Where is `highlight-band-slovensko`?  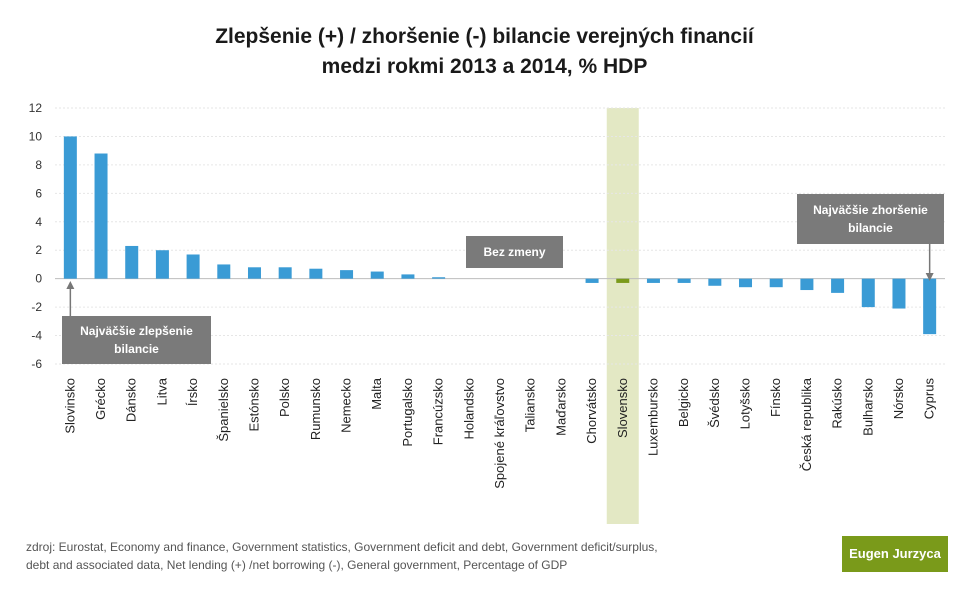
highlight-band-slovensko is located at coordinates (622, 316).